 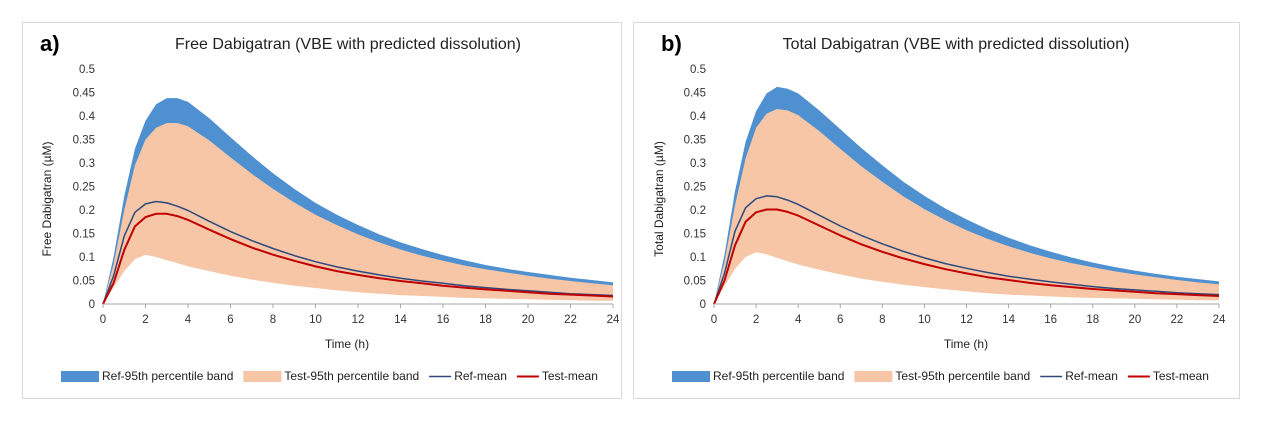 I want to click on y-axis-title: Total Dabigatran (µM), so click(x=659, y=199).